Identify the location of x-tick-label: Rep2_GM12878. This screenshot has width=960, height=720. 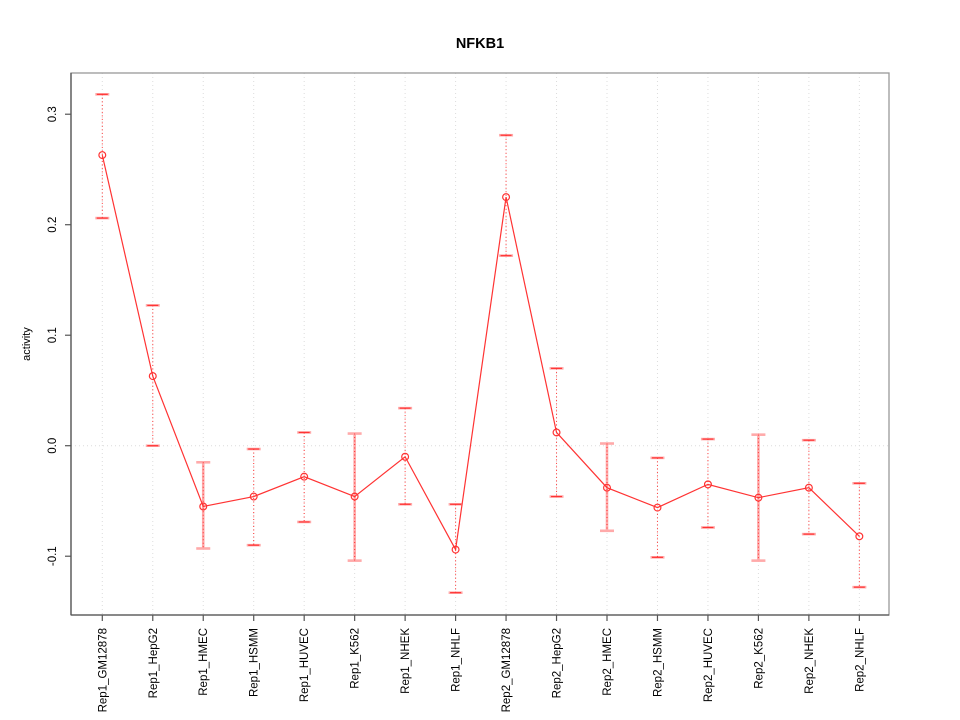
(507, 670).